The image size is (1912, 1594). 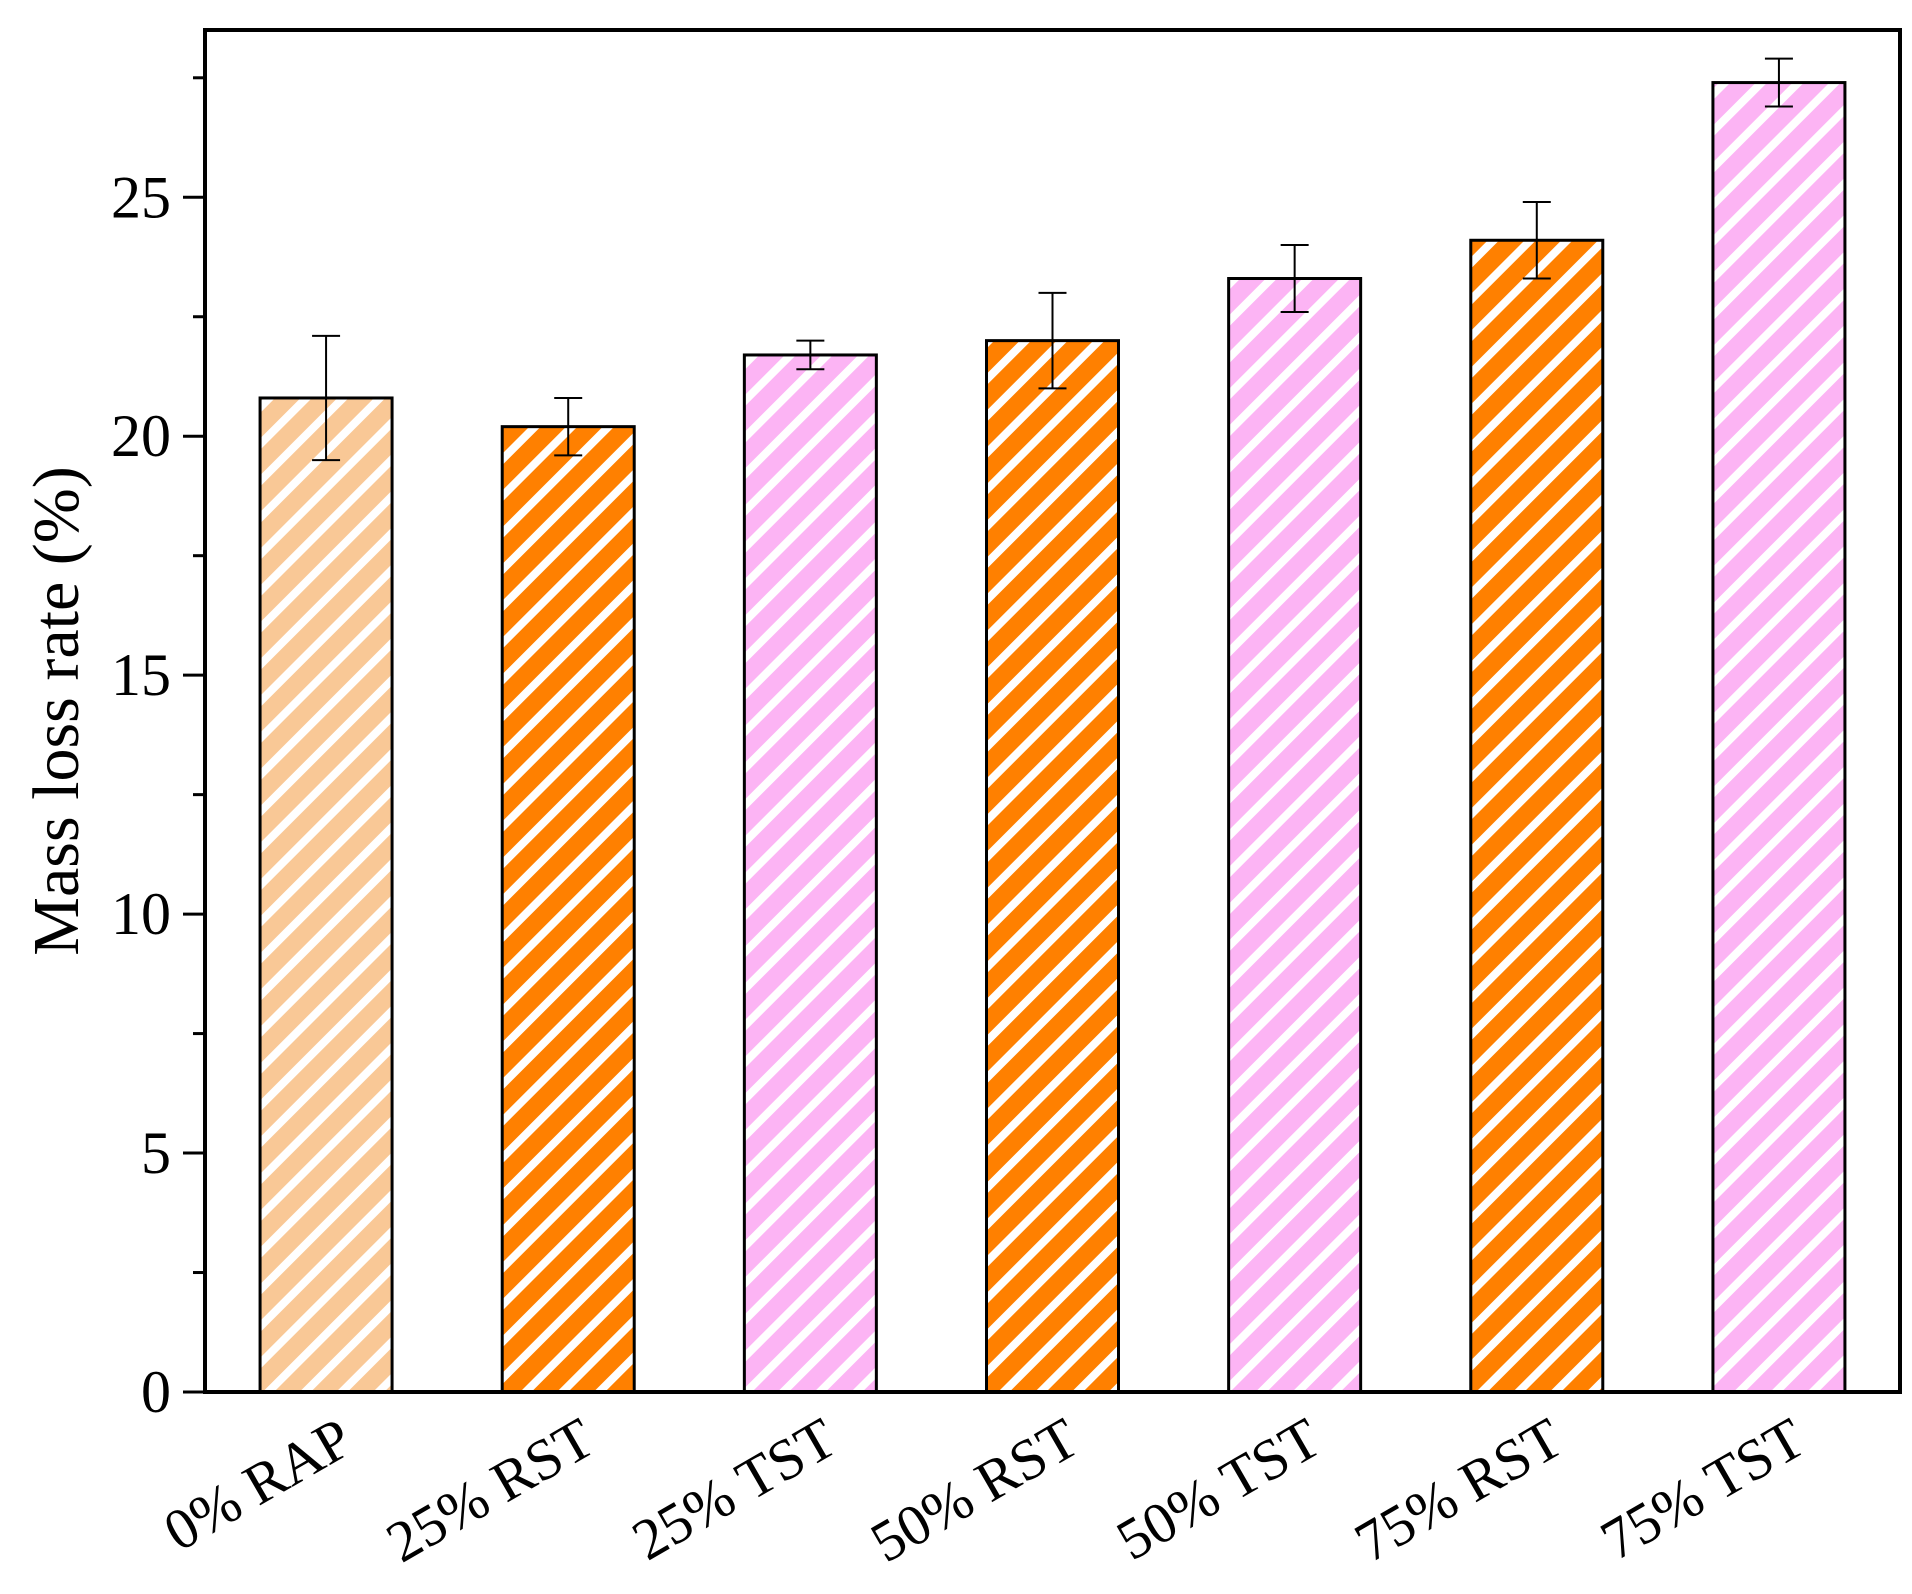 I want to click on x-tick-label-2: 25% TST, so click(x=734, y=1489).